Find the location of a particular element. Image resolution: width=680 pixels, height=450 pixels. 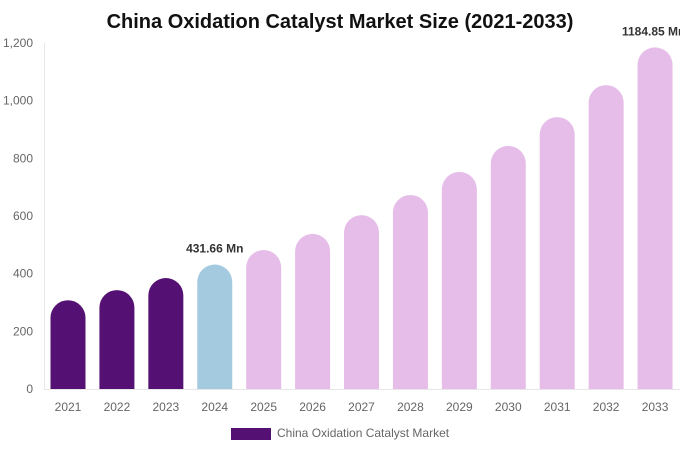

y-tick-label: 400 is located at coordinates (23, 274).